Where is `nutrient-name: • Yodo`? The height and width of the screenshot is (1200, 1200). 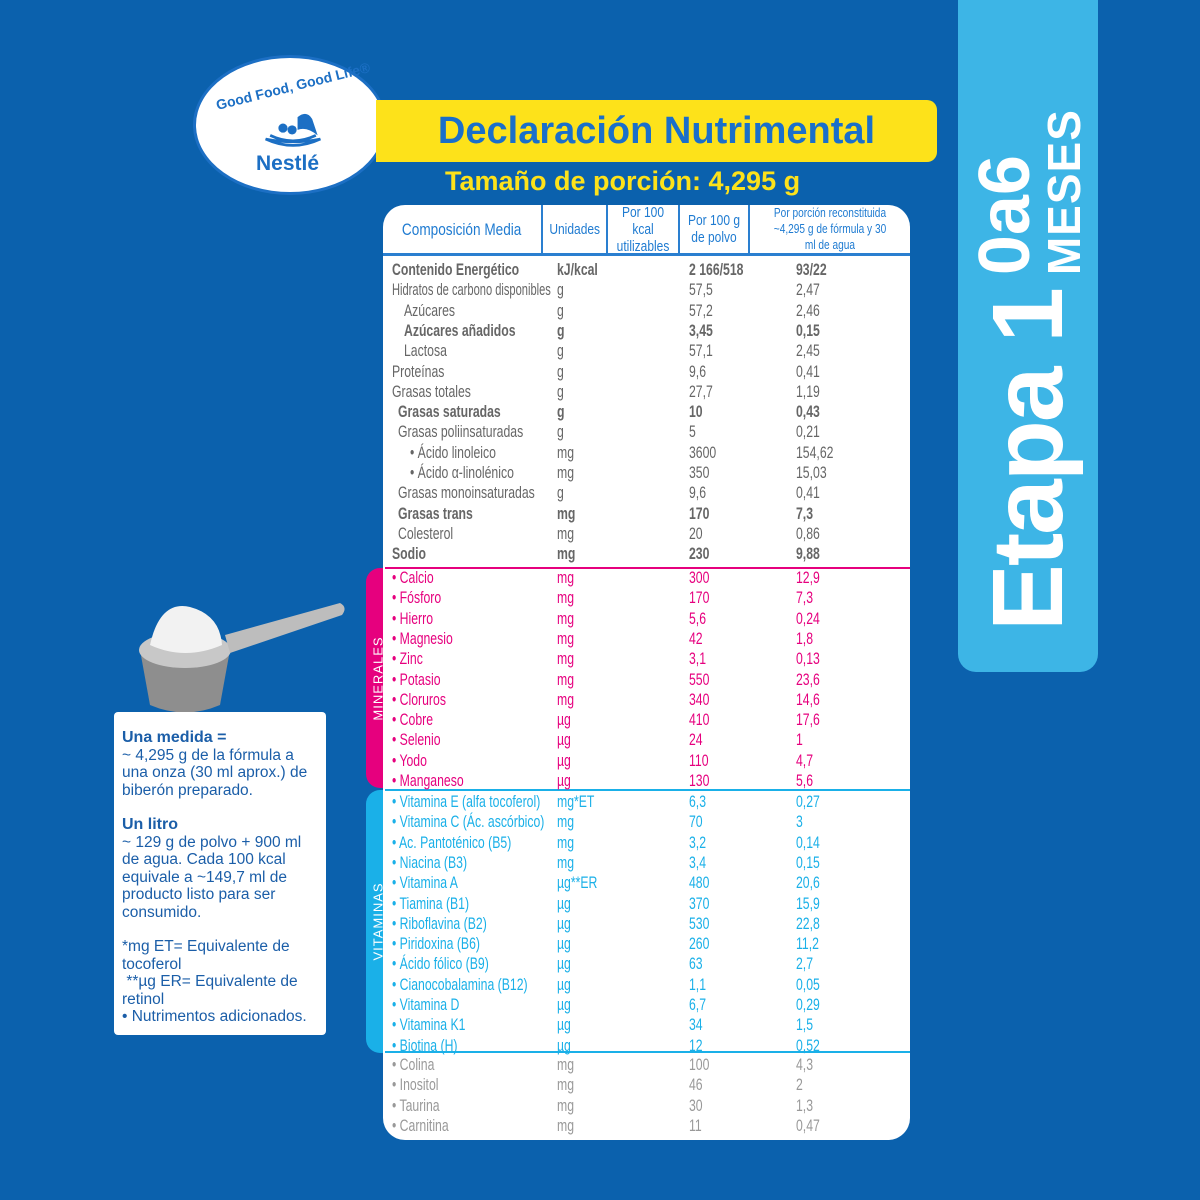
nutrient-name: • Yodo is located at coordinates (409, 760).